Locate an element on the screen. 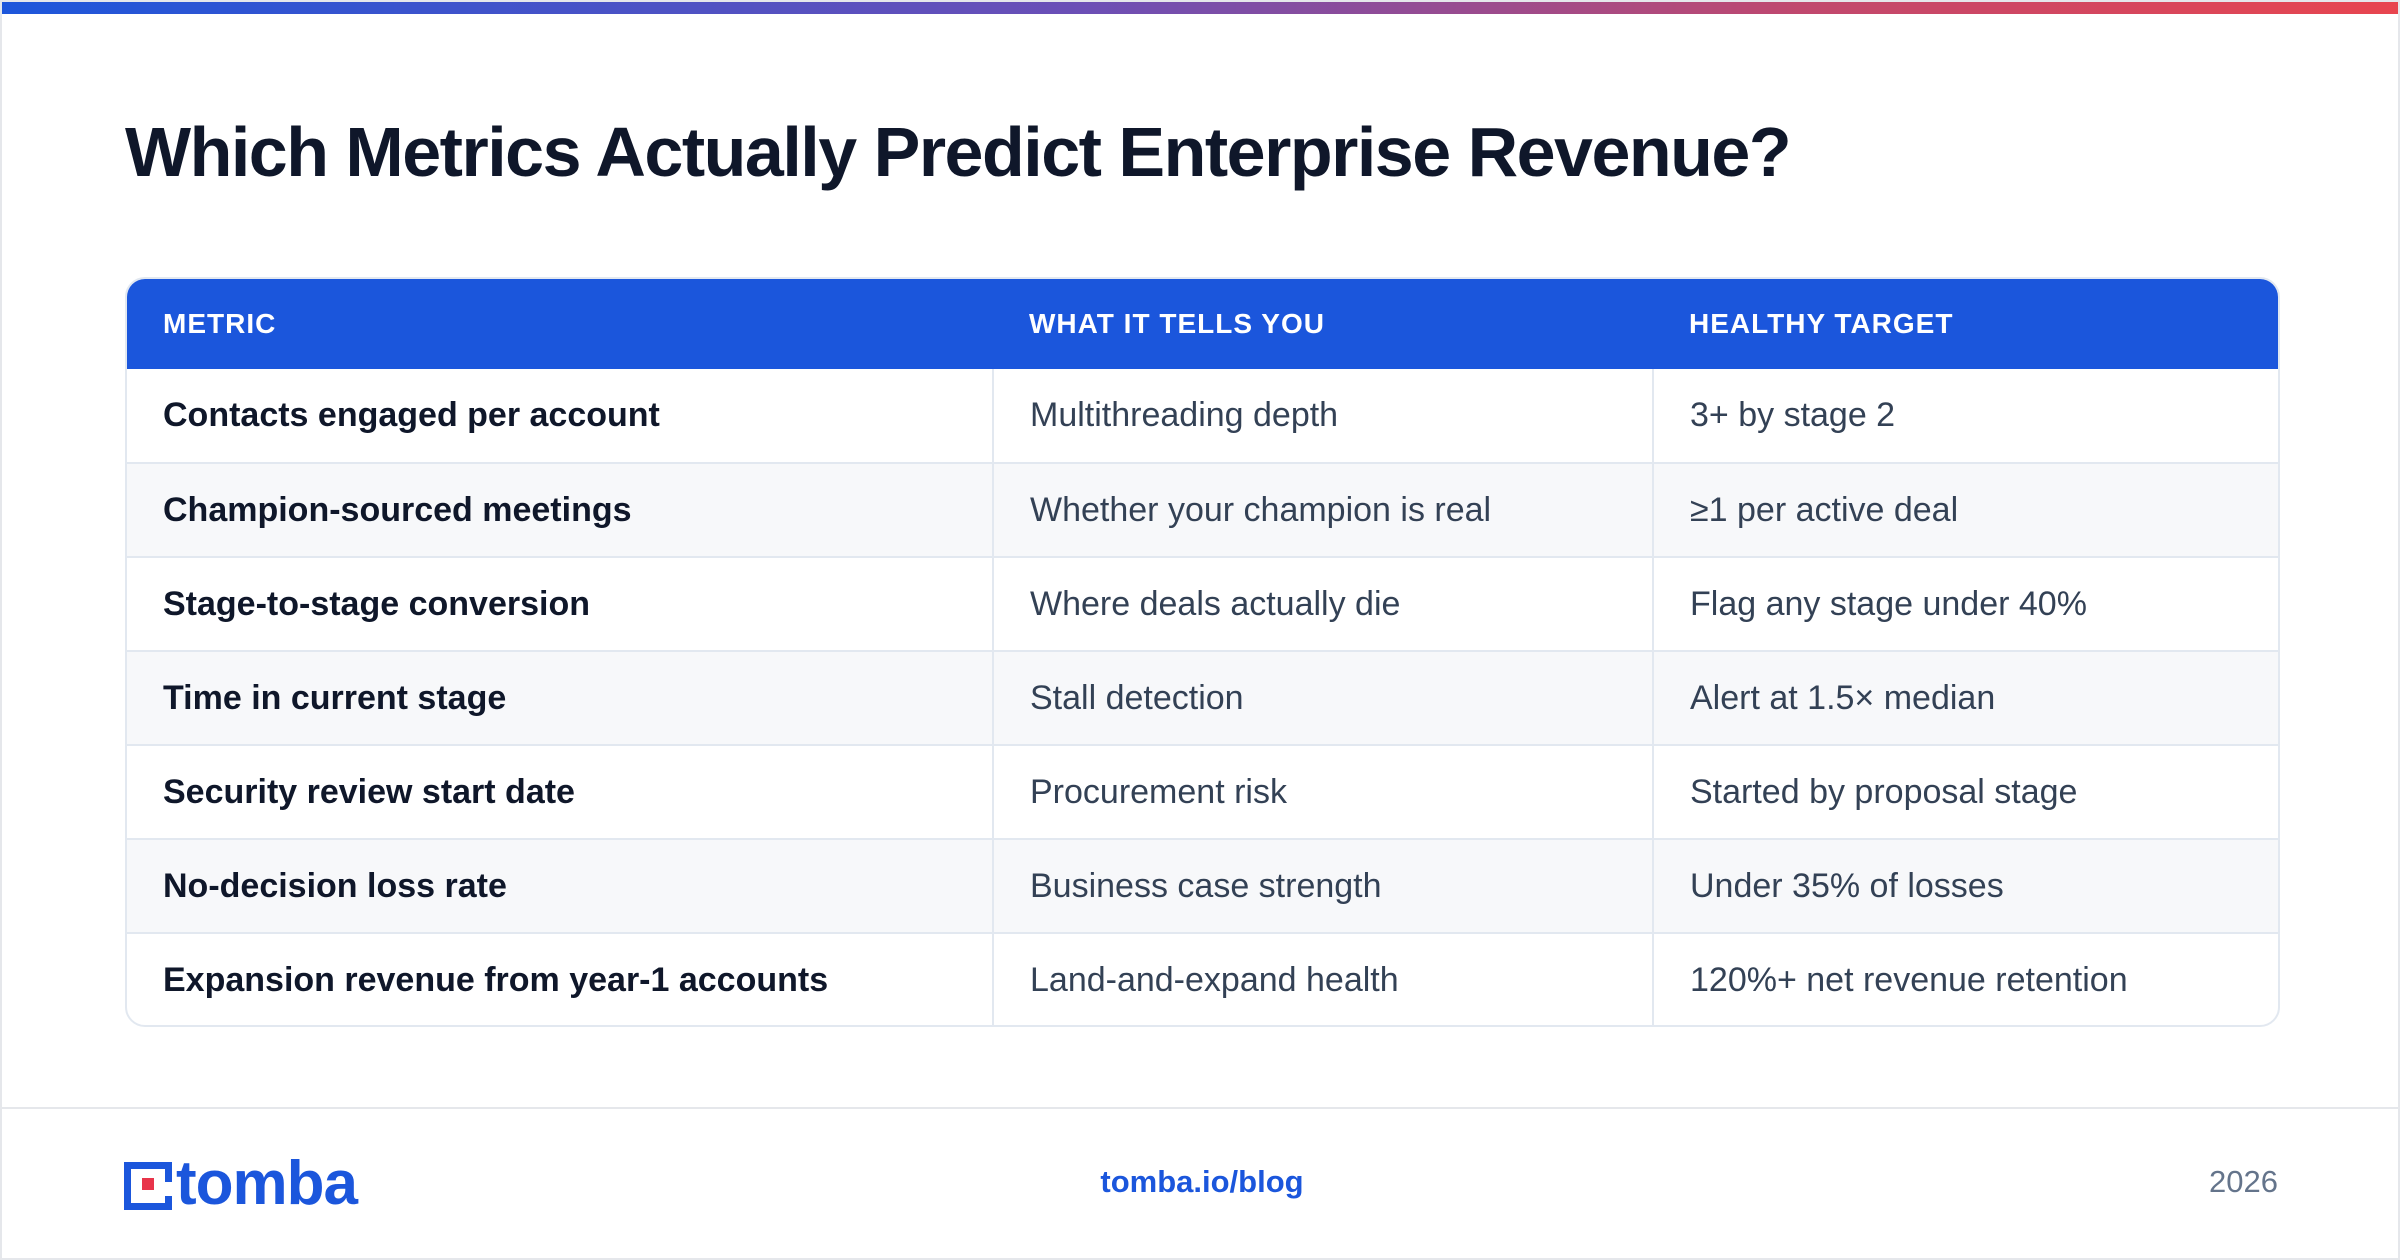  target-cell: Flag any stage under 40% is located at coordinates (1965, 604).